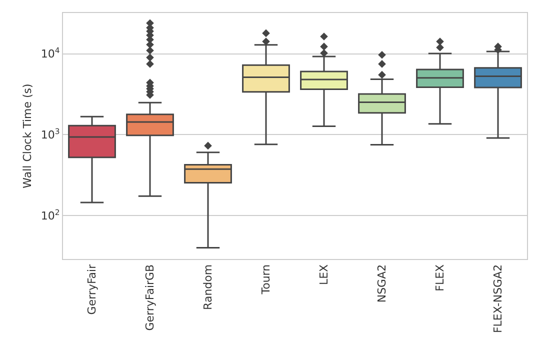  I want to click on x-tick-label: Random, so click(208, 287).